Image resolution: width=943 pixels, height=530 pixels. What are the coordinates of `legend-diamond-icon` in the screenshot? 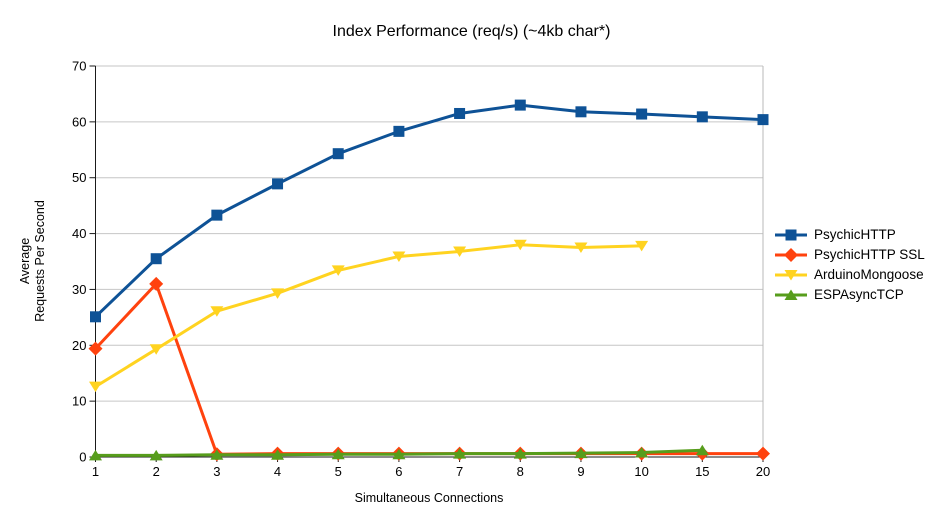 It's located at (791, 254).